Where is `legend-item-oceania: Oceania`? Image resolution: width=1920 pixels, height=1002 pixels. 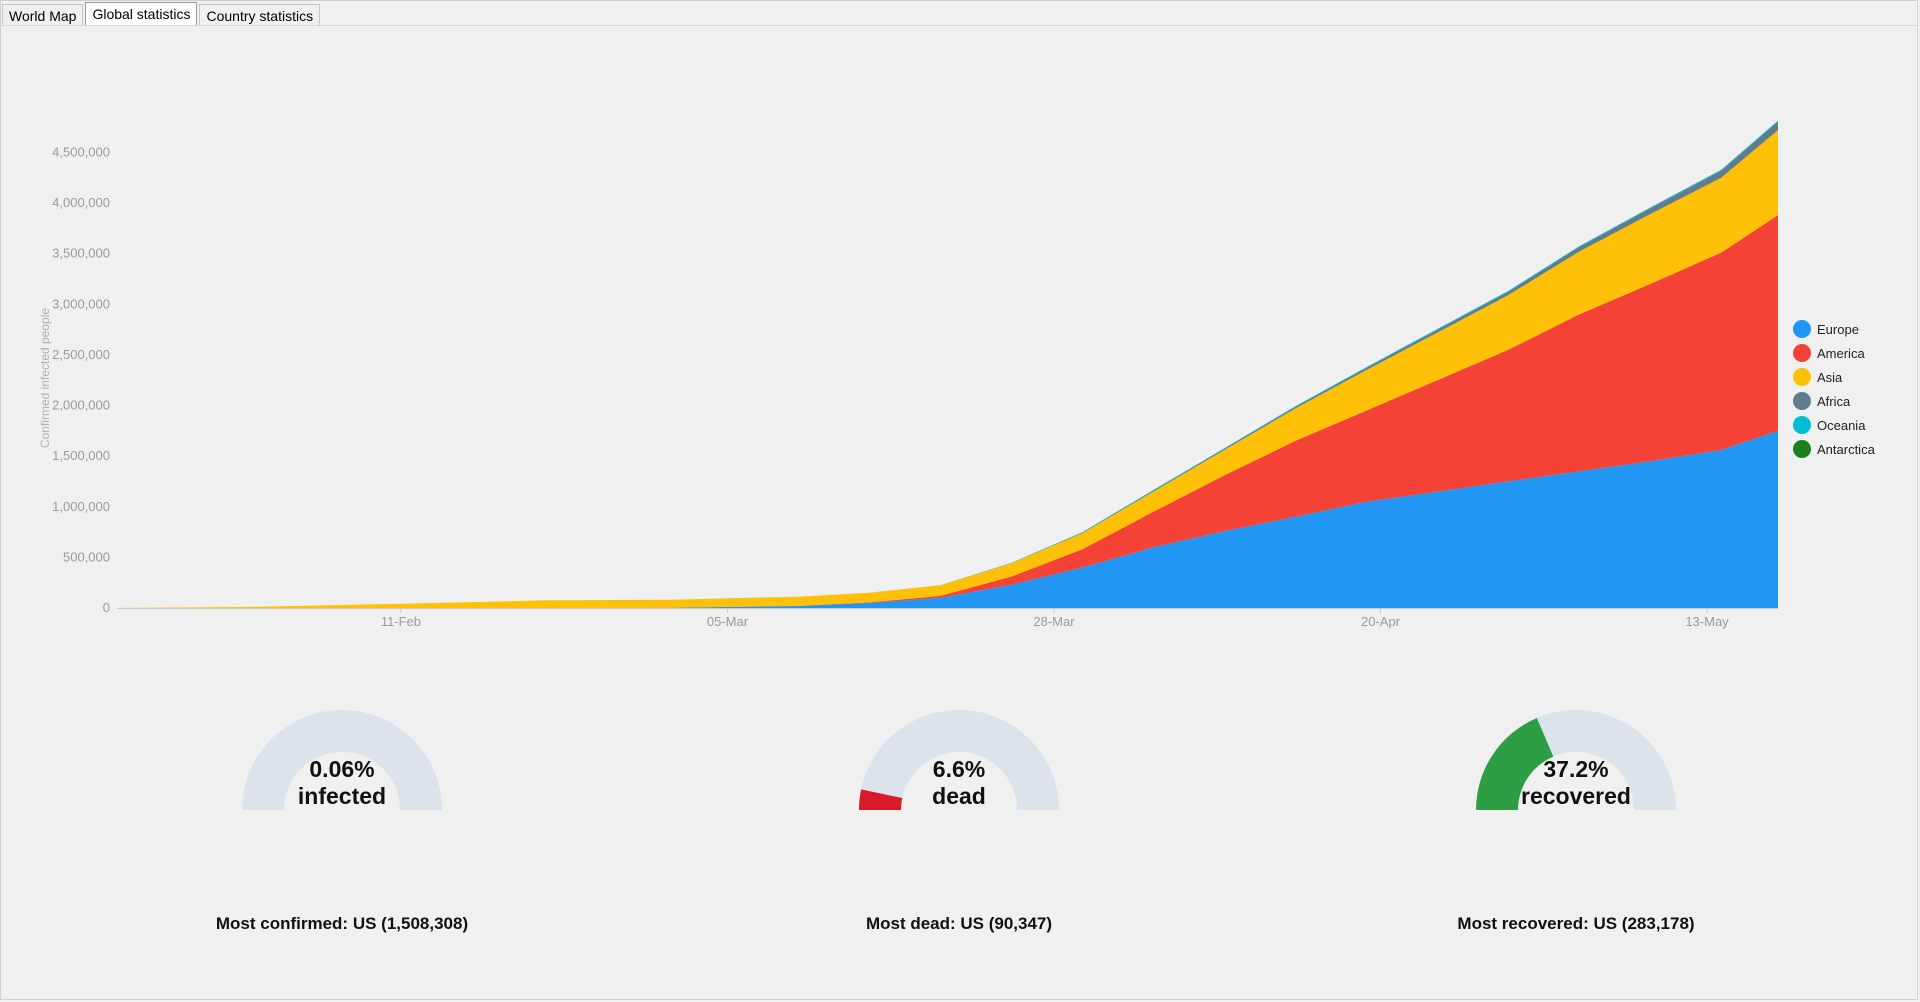
legend-item-oceania: Oceania is located at coordinates (1834, 425).